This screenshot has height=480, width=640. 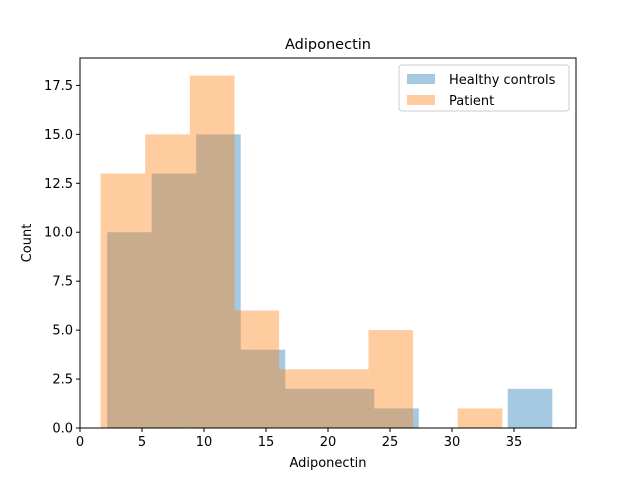 I want to click on chart-title: Adiponectin, so click(x=328, y=45).